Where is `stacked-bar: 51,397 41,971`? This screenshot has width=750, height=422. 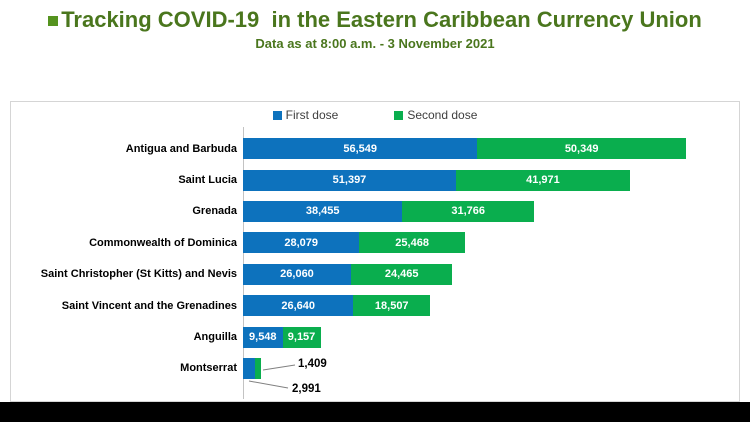 stacked-bar: 51,397 41,971 is located at coordinates (436, 180).